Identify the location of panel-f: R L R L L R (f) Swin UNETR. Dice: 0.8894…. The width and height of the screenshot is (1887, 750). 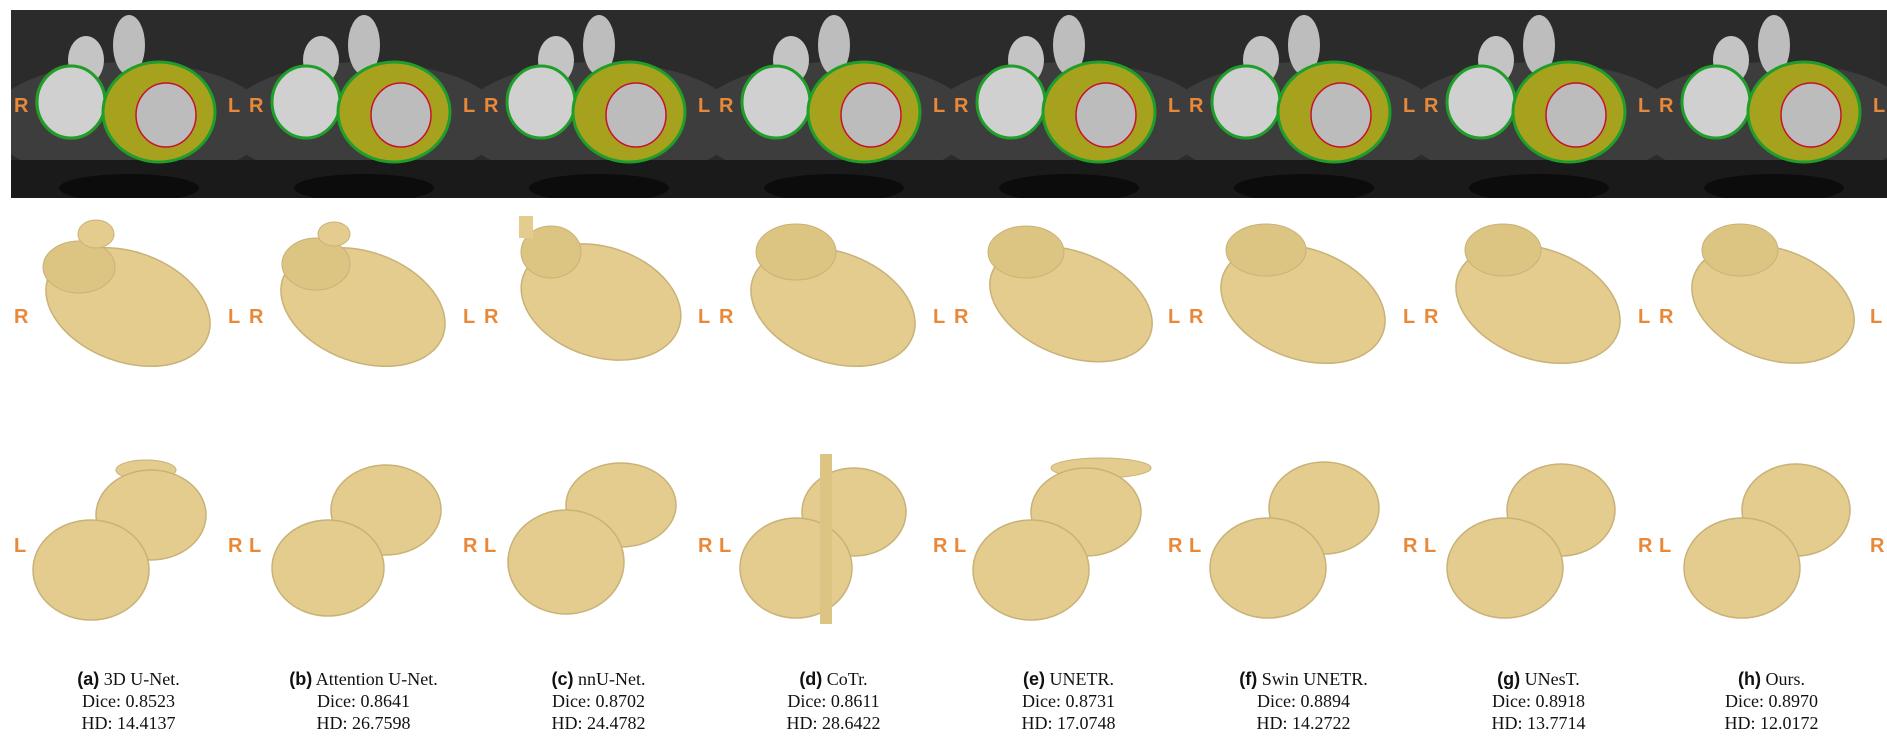
(1303, 375).